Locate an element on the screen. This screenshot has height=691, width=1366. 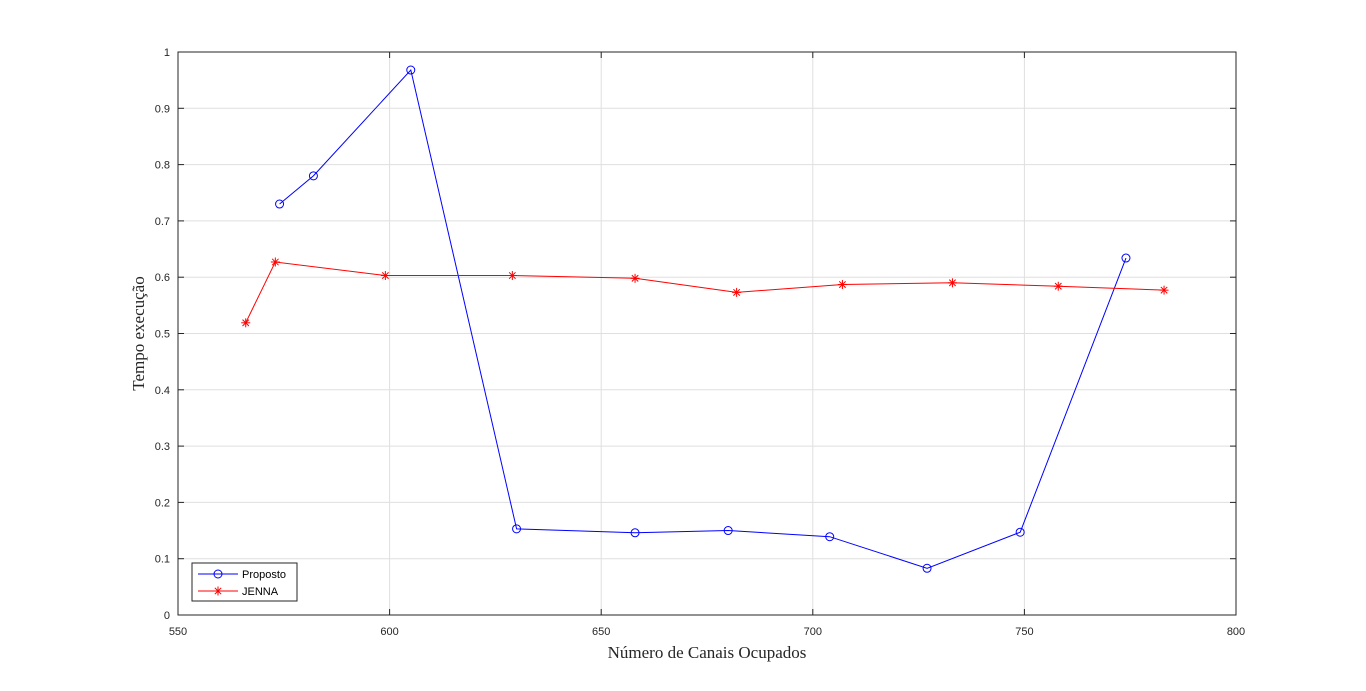
y-tick-label: 1 is located at coordinates (167, 53).